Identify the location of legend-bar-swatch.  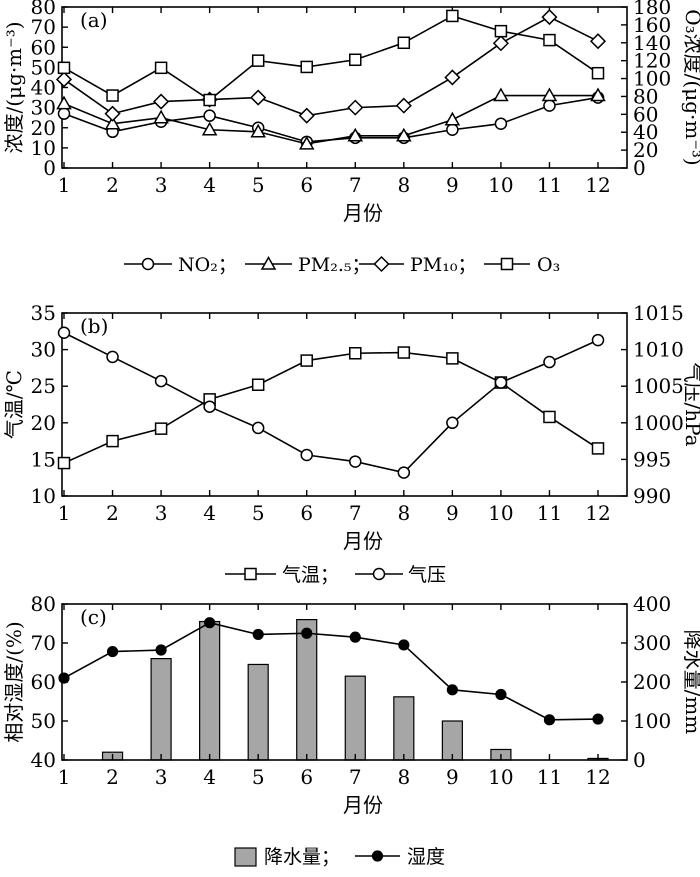
(245, 857).